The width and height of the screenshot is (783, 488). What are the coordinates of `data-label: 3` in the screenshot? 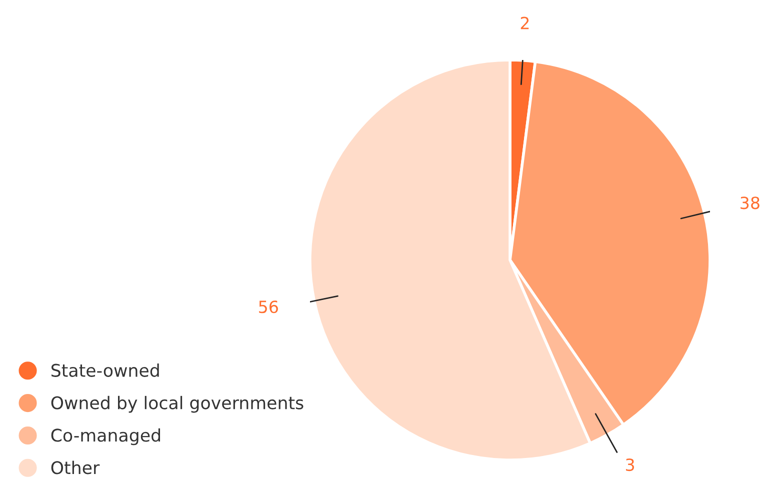 It's located at (630, 465).